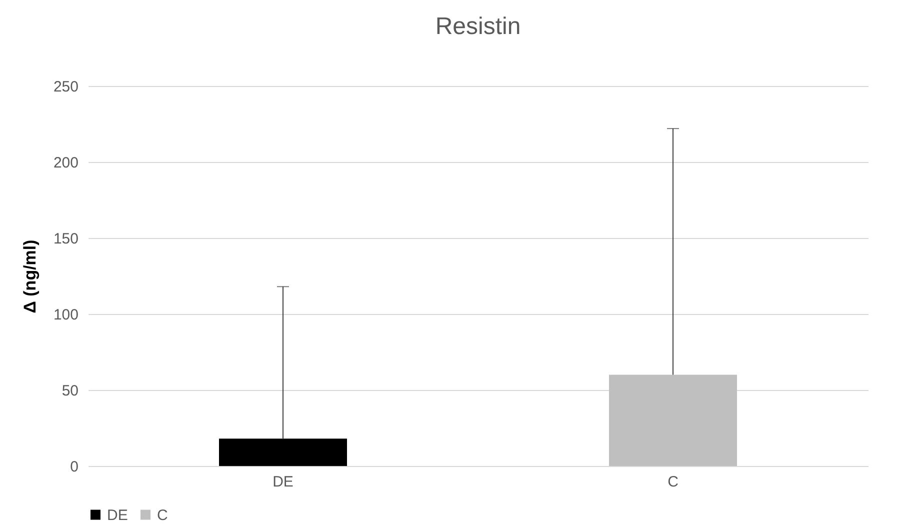 Image resolution: width=908 pixels, height=531 pixels. I want to click on y-tick-label: 150, so click(65, 239).